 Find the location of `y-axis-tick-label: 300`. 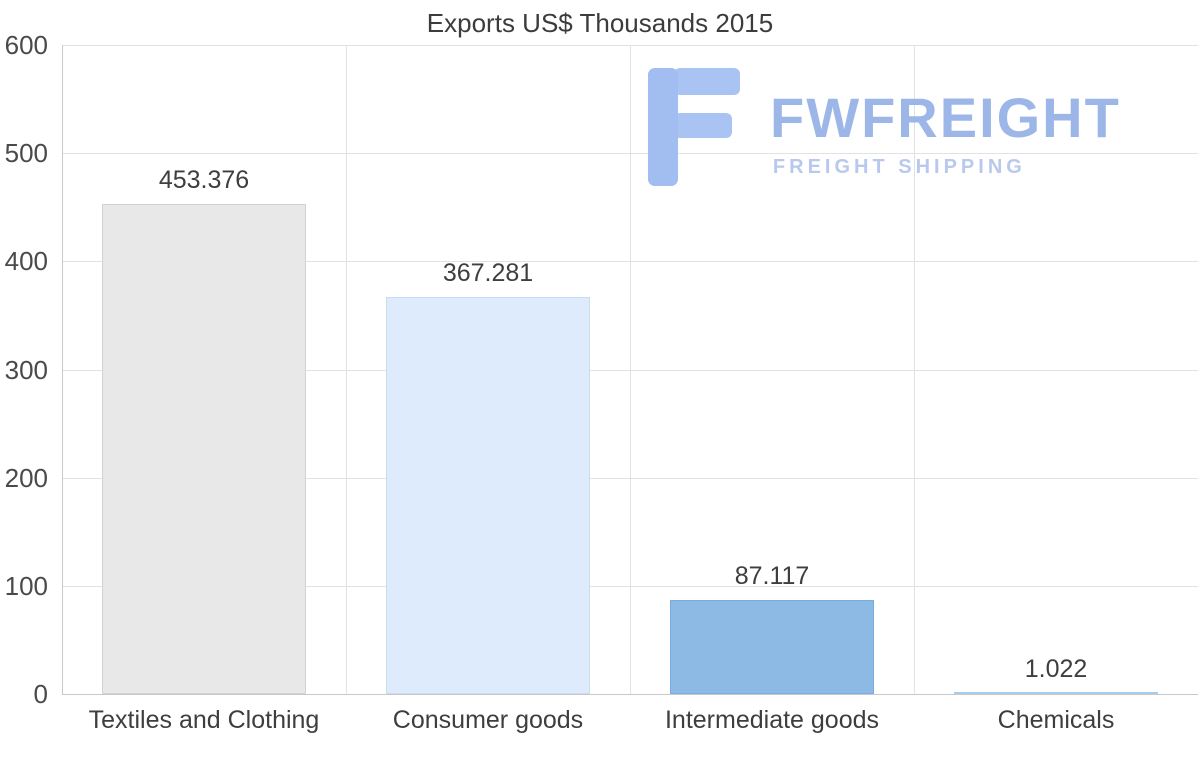

y-axis-tick-label: 300 is located at coordinates (26, 369).